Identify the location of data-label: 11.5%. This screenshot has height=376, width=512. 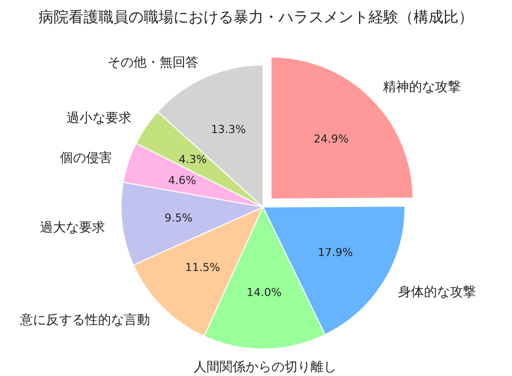
(202, 267).